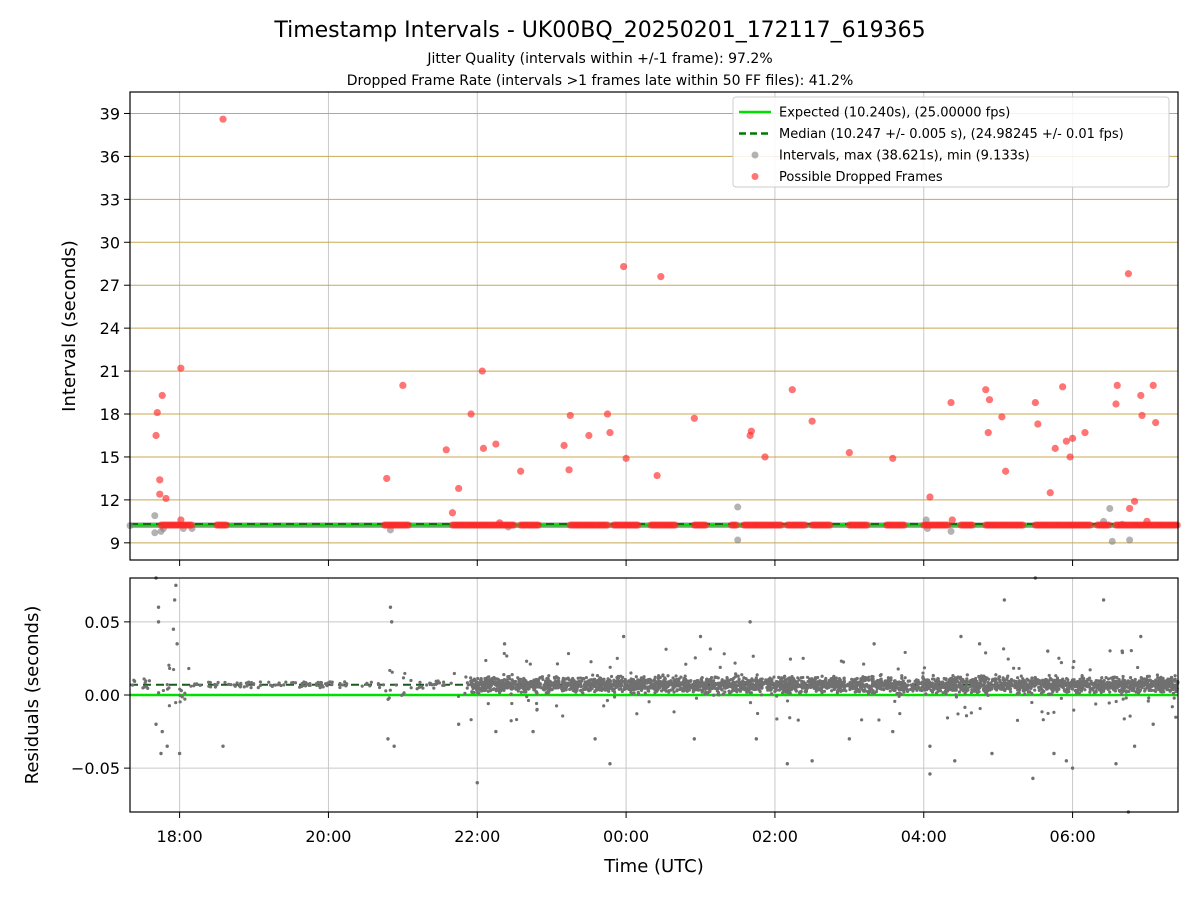 The image size is (1200, 900). Describe the element at coordinates (110, 457) in the screenshot. I see `y-tick-label: 15` at that location.